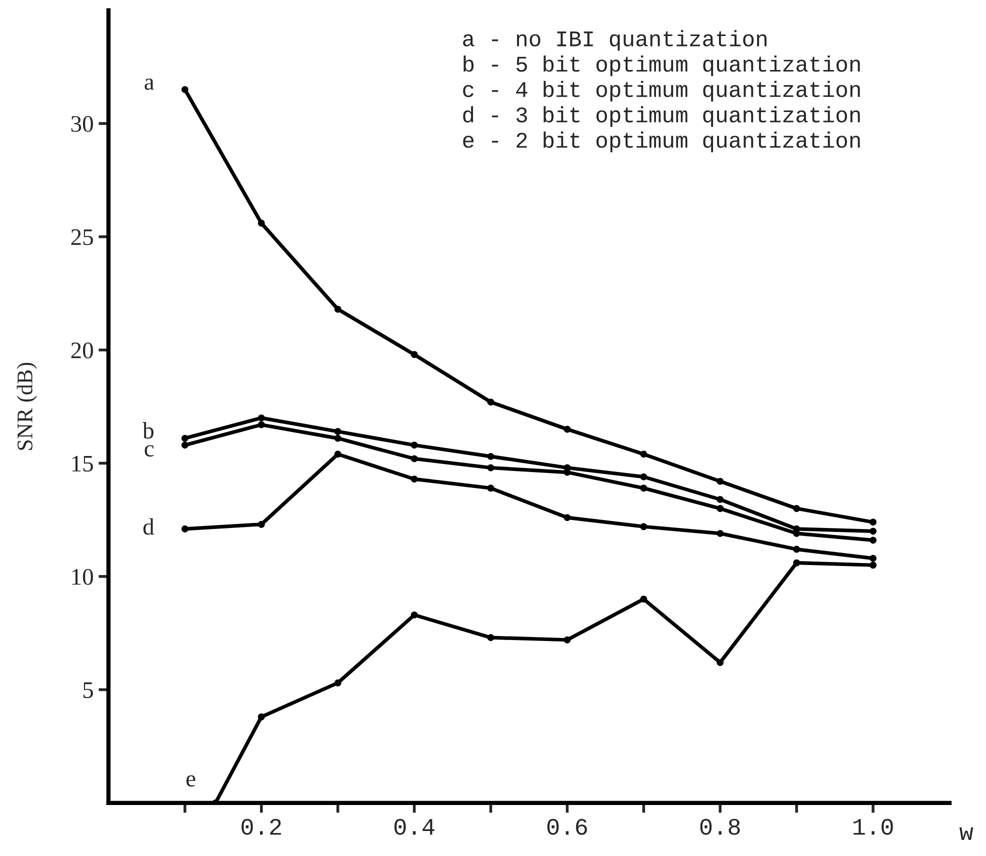  What do you see at coordinates (82, 237) in the screenshot?
I see `y-tick-label: 25` at bounding box center [82, 237].